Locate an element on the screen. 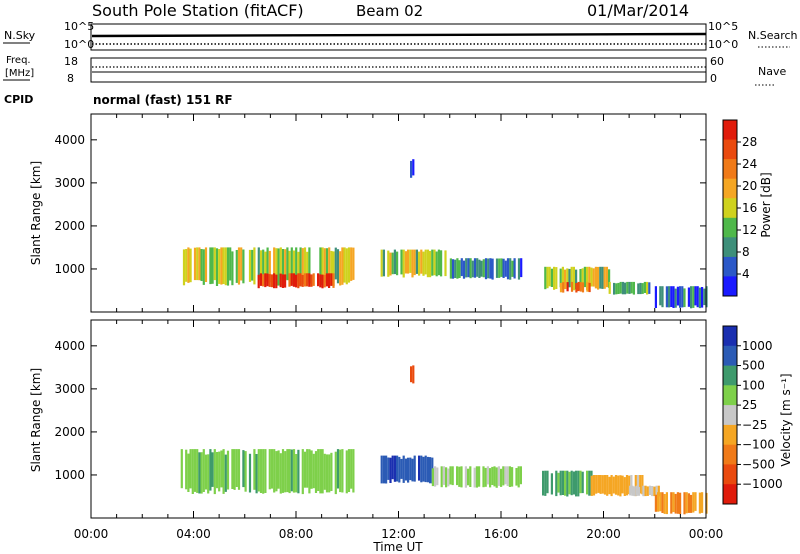  power-colorbar: 4 8 12 16 20 24 28 is located at coordinates (739, 208).